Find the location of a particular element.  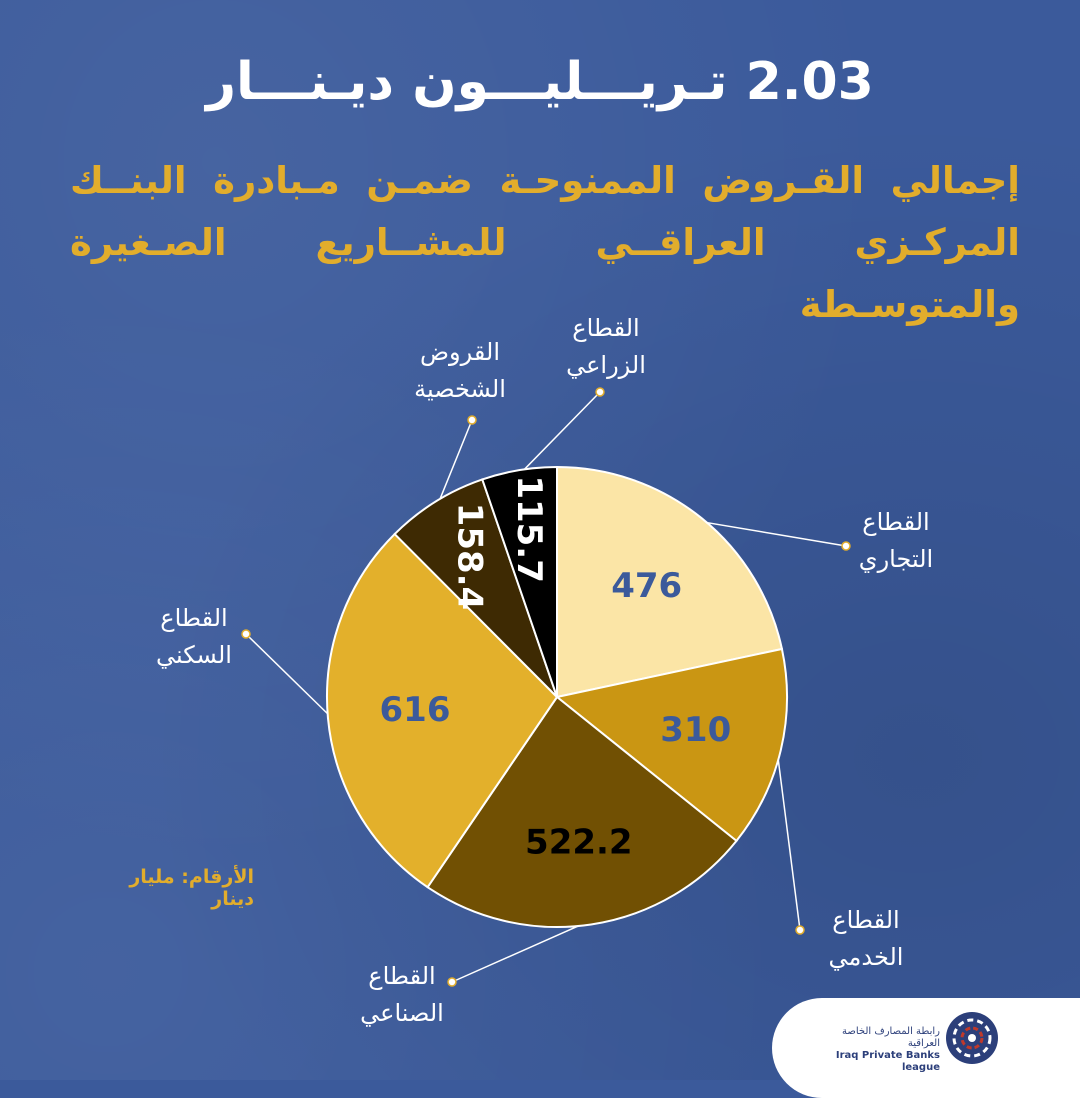

label-commercial-sector: القطاع التجاري is located at coordinates (896, 540).